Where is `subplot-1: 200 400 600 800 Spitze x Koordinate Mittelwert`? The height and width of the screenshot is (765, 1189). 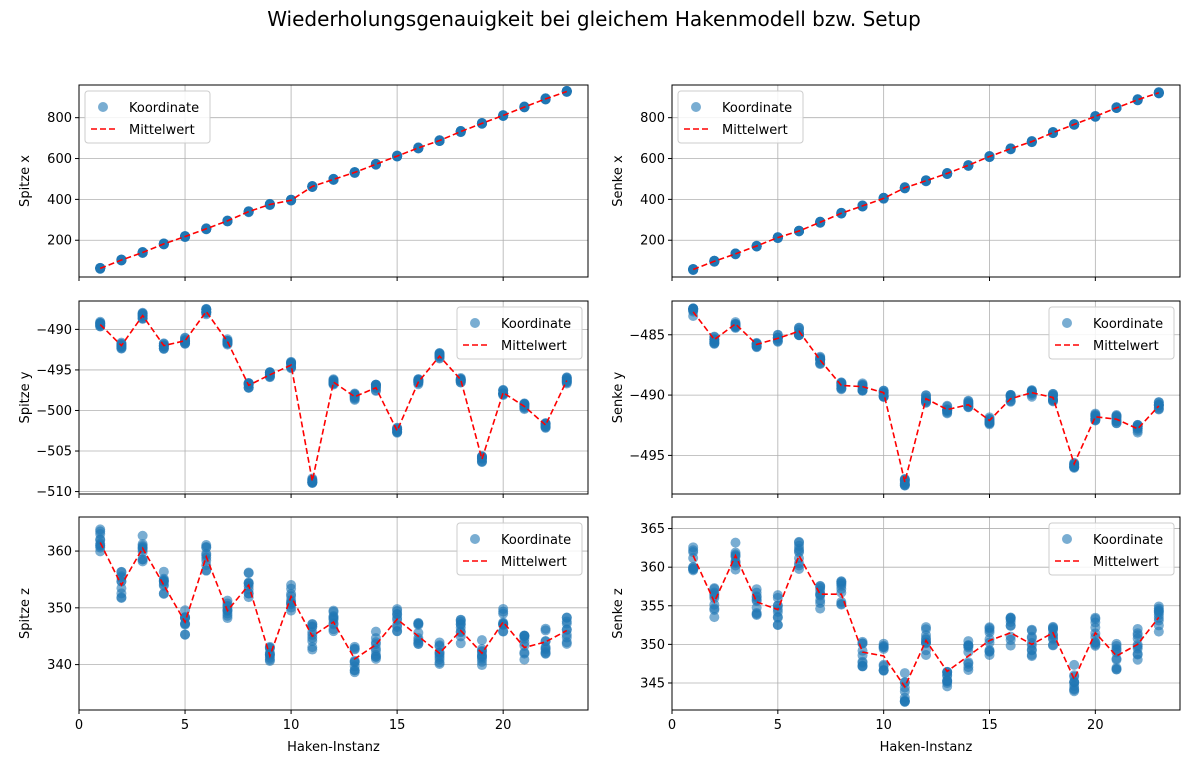
subplot-1: 200 400 600 800 Spitze x Koordinate Mittelwert is located at coordinates (303, 182).